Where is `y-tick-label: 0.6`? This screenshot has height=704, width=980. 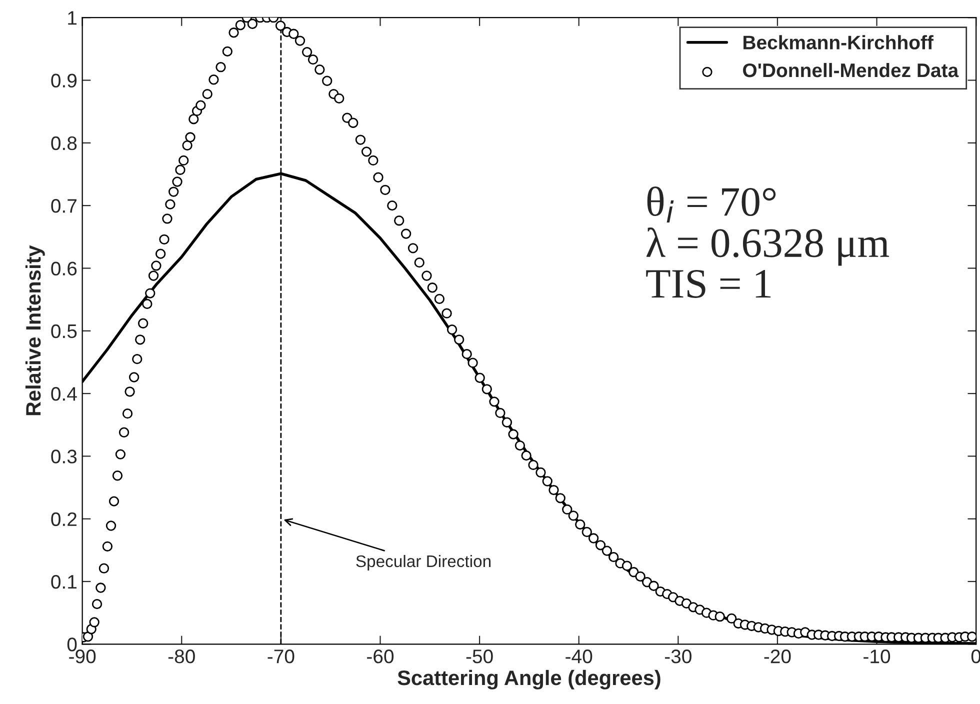
y-tick-label: 0.6 is located at coordinates (64, 269).